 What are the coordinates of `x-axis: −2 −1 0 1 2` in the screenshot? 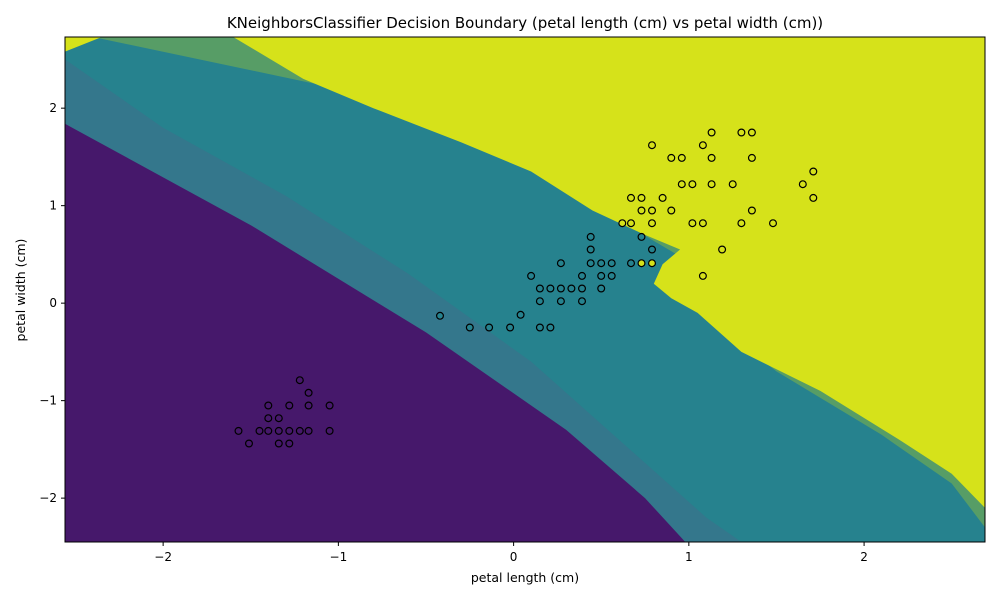 It's located at (511, 553).